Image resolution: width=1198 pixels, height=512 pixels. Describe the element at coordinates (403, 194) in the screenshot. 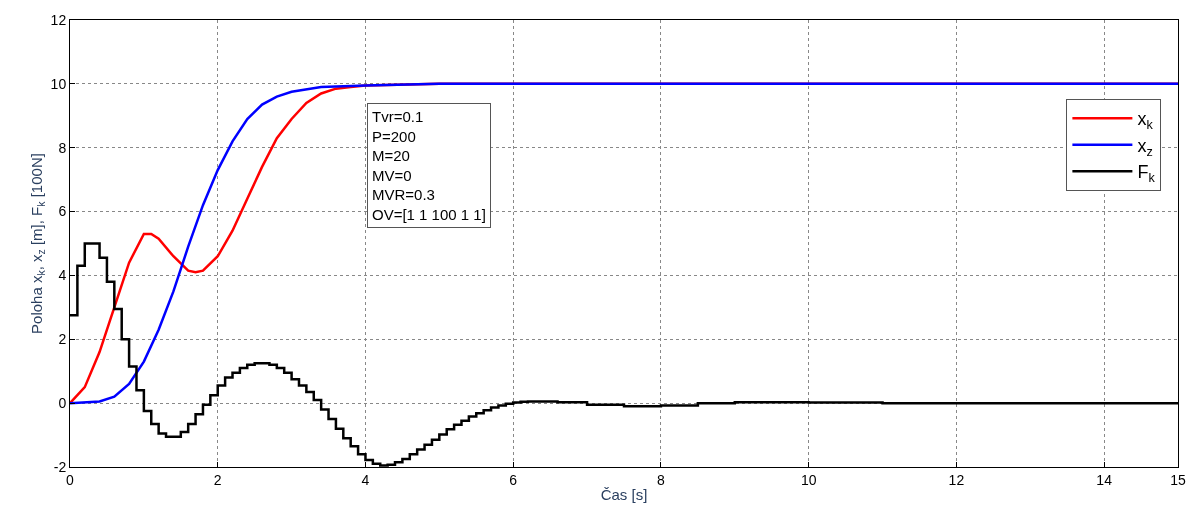

I see `annotation: MVR=0.3` at that location.